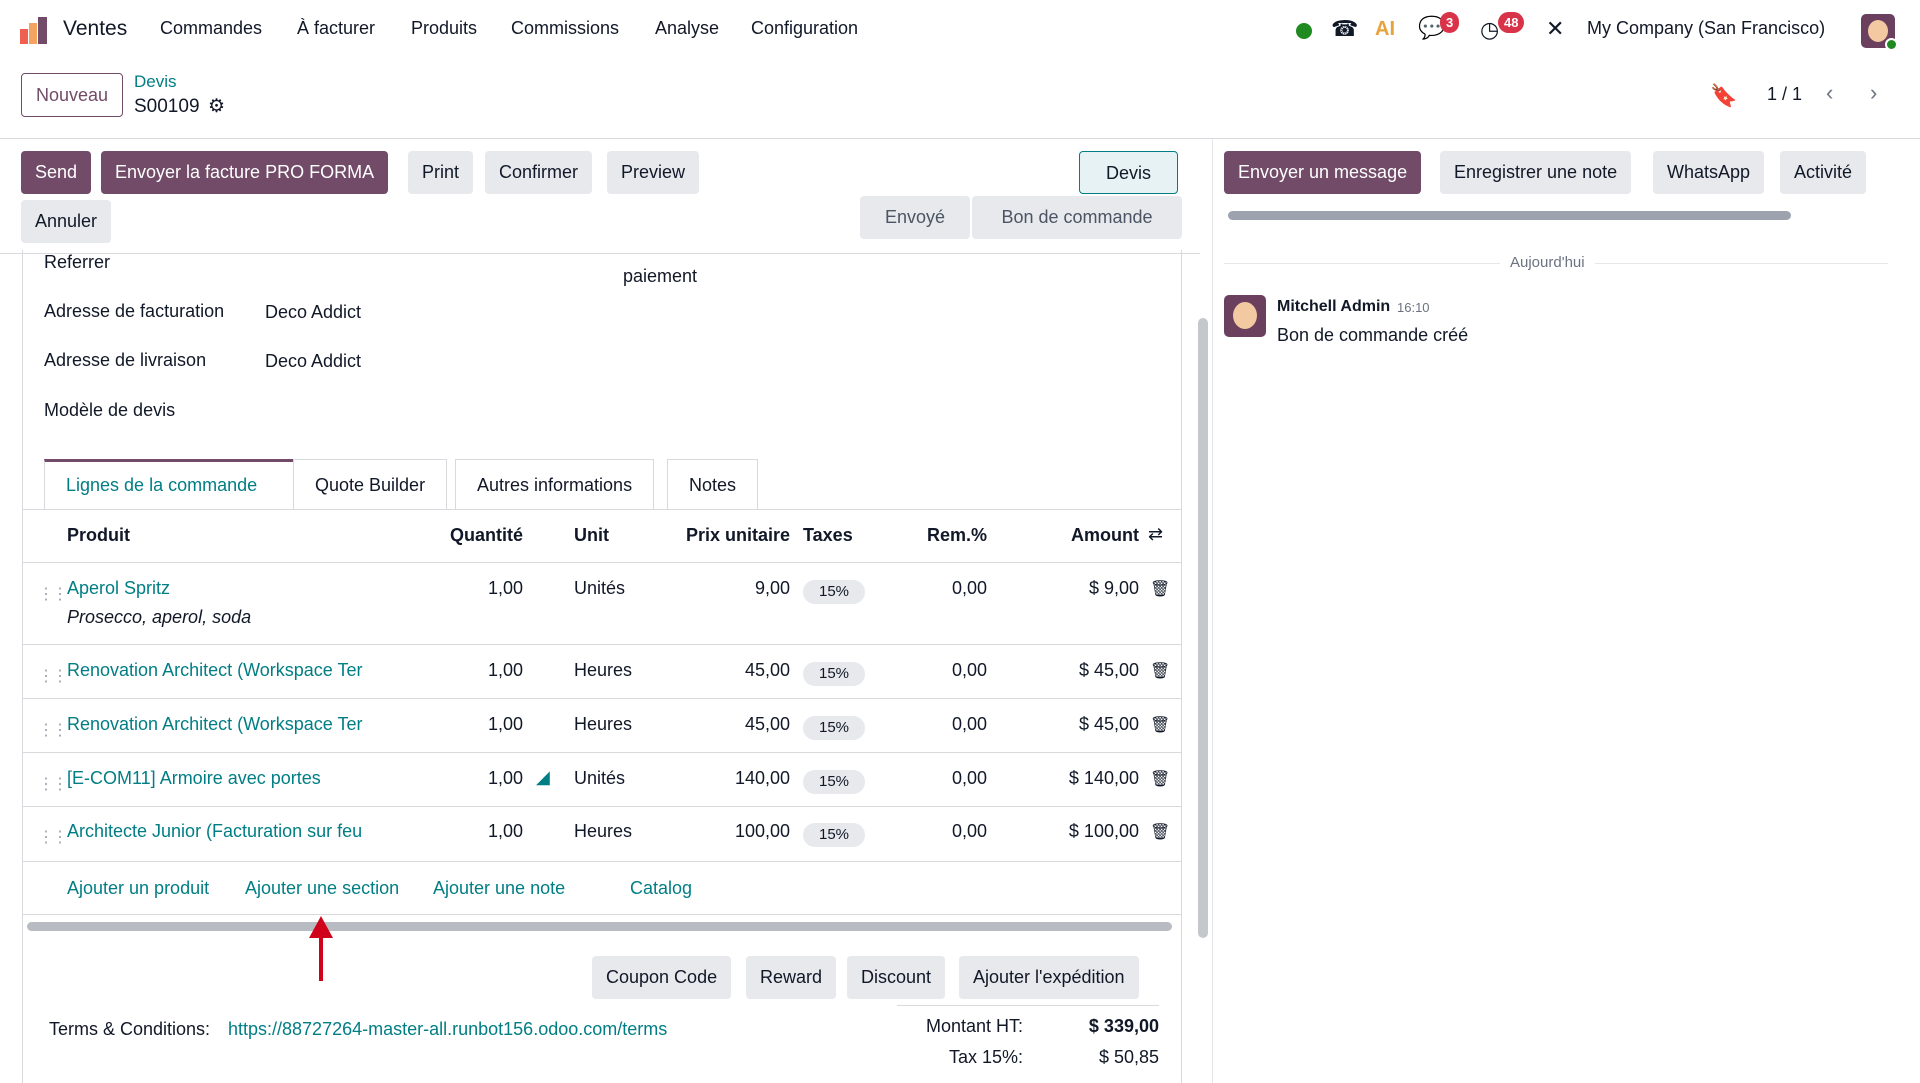  What do you see at coordinates (1830, 92) in the screenshot?
I see `chevron-left-icon: ‹` at bounding box center [1830, 92].